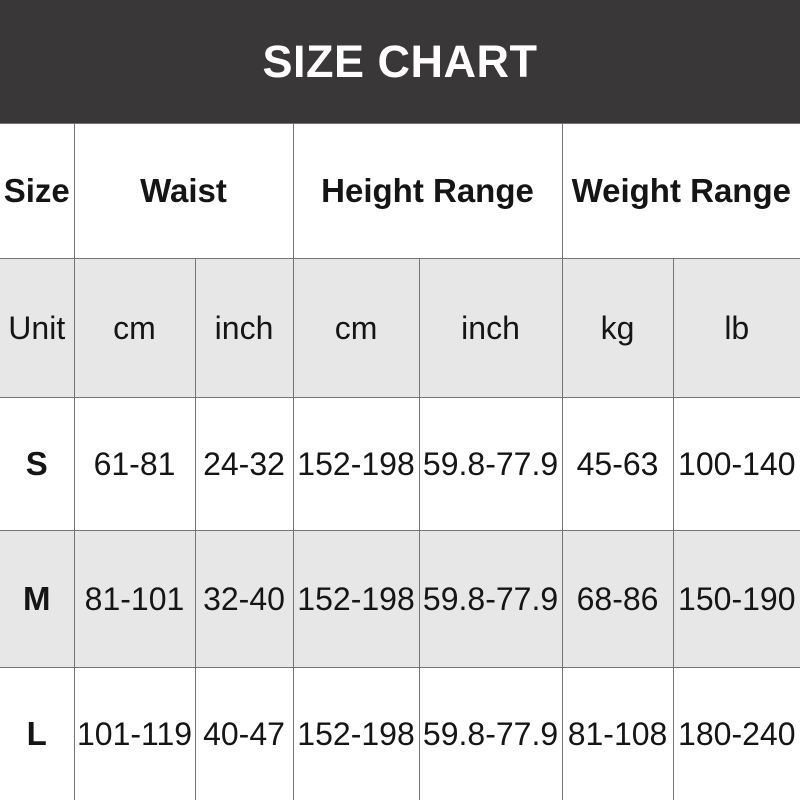 The height and width of the screenshot is (800, 800). What do you see at coordinates (680, 191) in the screenshot?
I see `header-weight-range: Weight Range` at bounding box center [680, 191].